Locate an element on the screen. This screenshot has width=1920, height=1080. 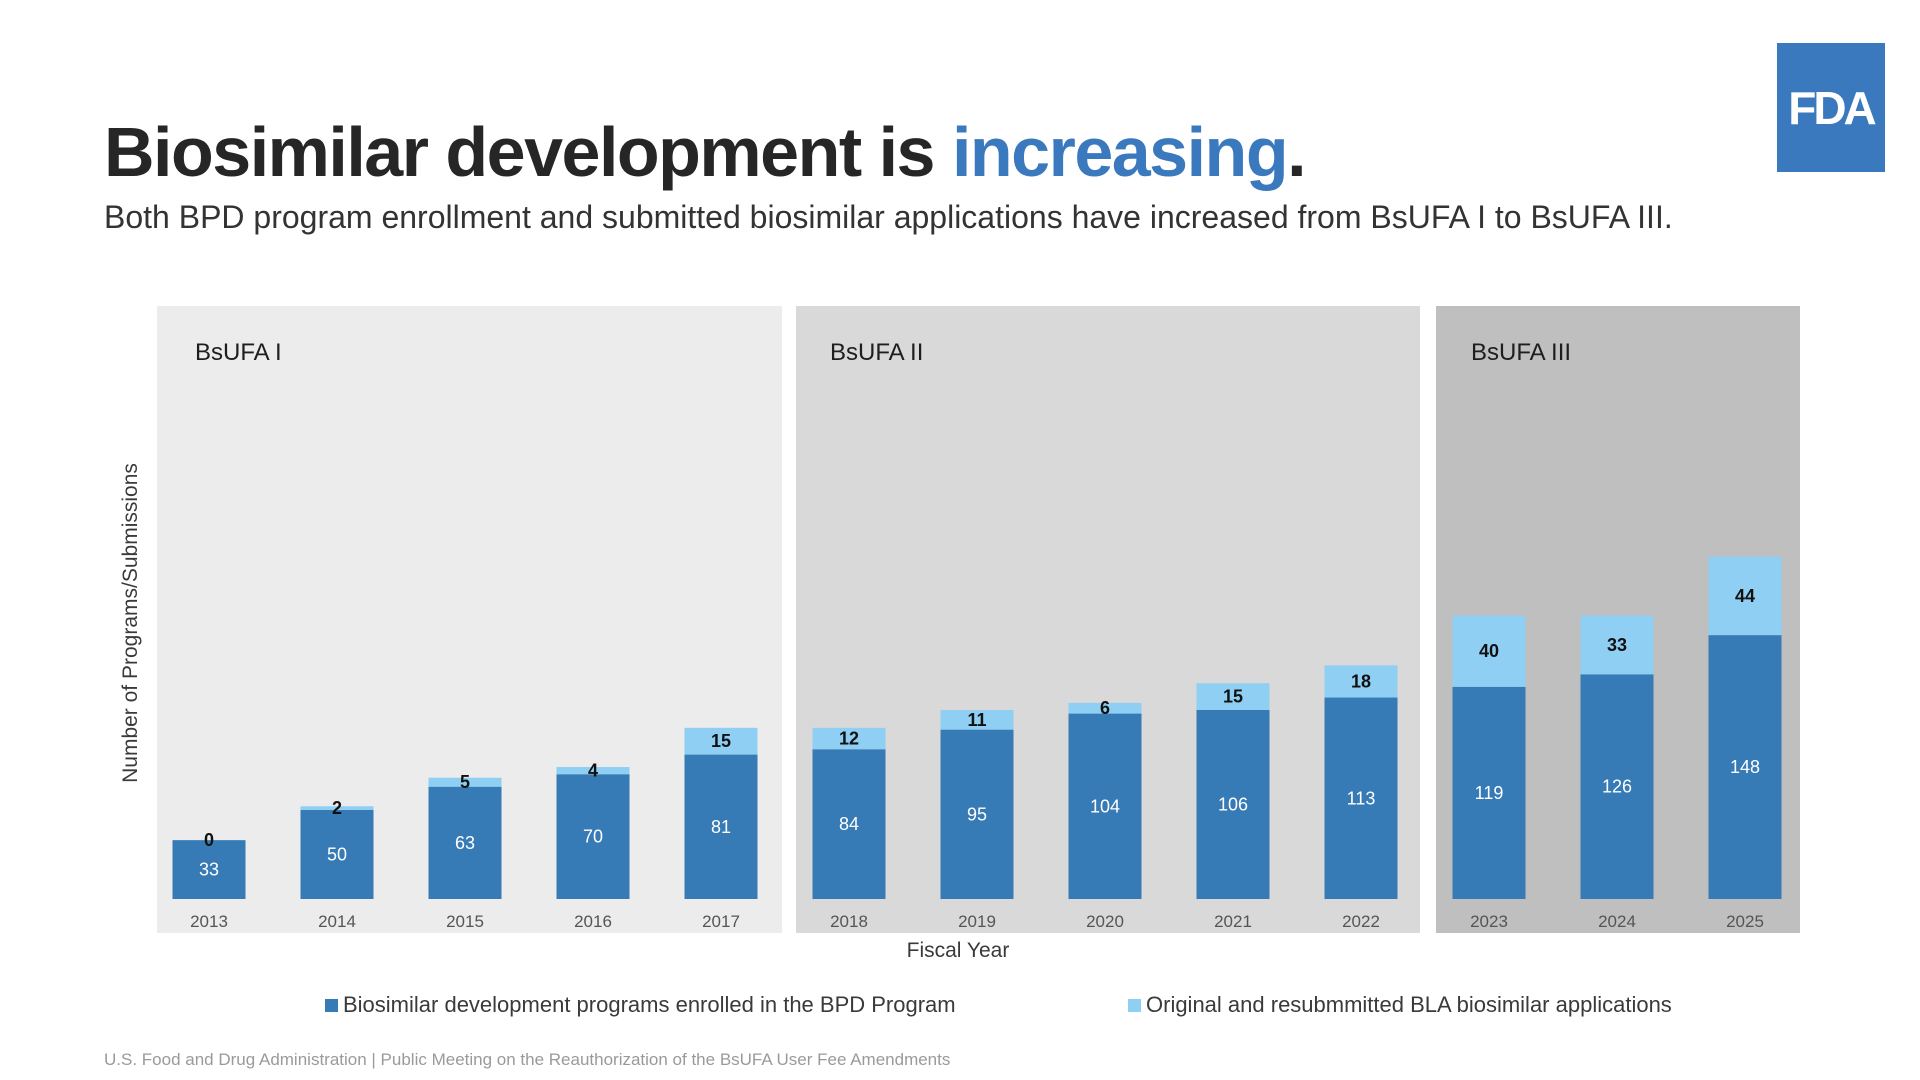
data-label-applications: 11 is located at coordinates (976, 720).